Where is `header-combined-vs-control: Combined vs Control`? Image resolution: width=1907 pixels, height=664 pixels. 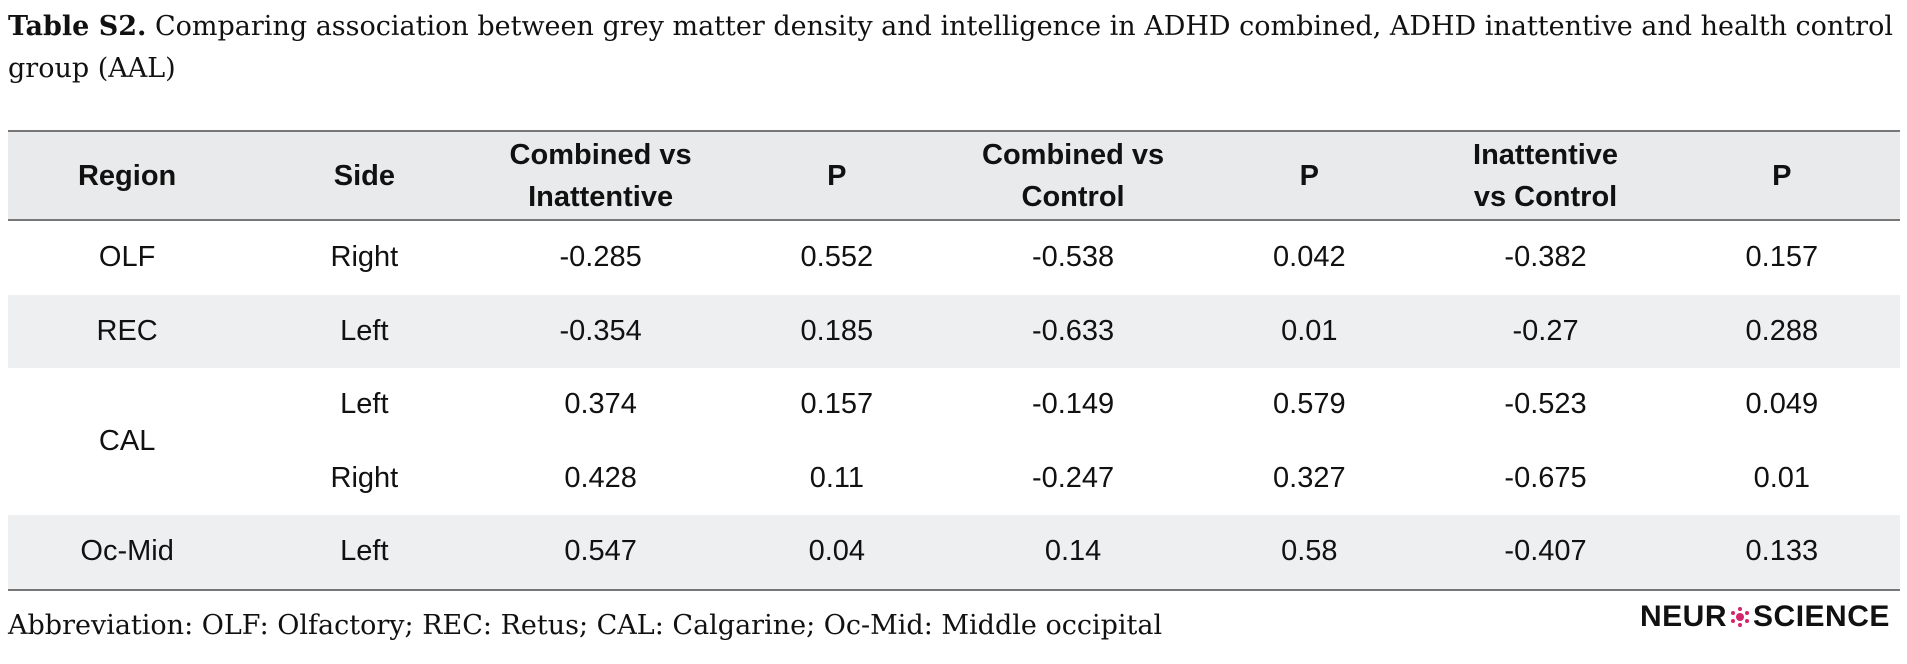
header-combined-vs-control: Combined vs Control is located at coordinates (1073, 175).